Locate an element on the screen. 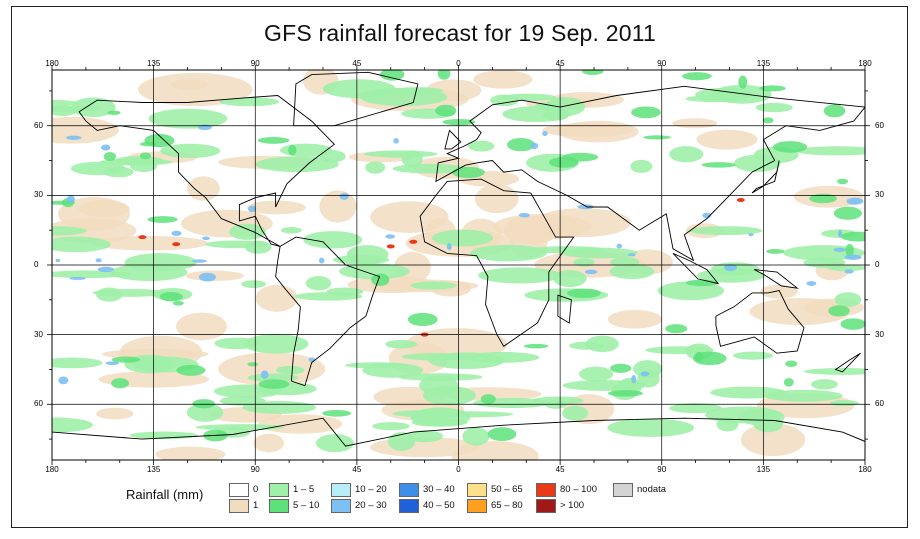  coast-antarctica is located at coordinates (458, 438).